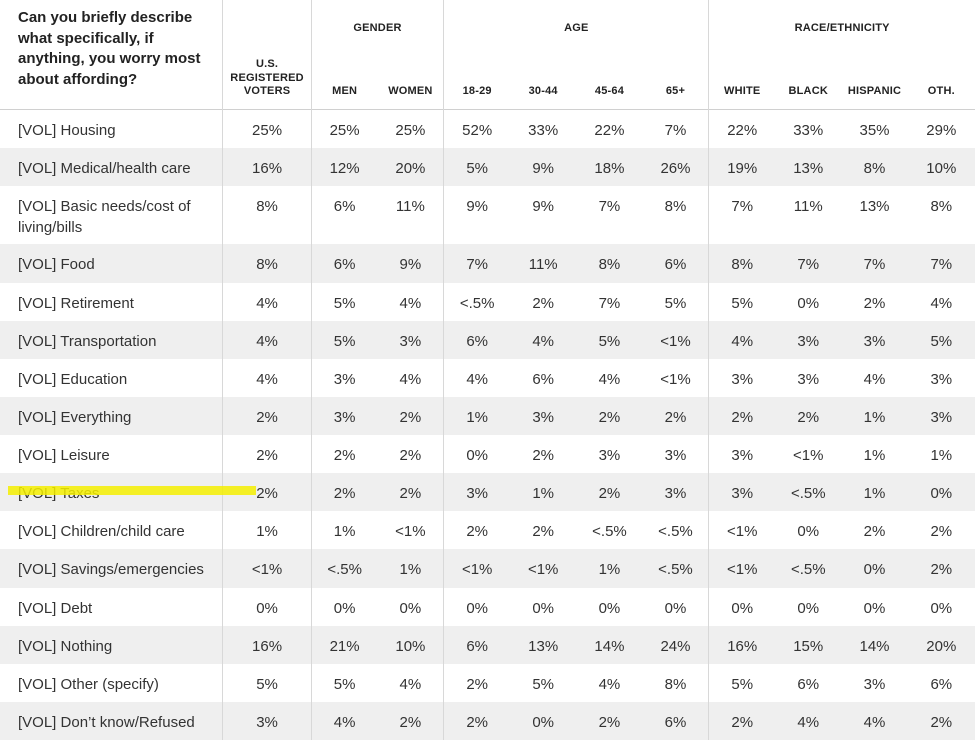 Image resolution: width=975 pixels, height=743 pixels. I want to click on column-header-65-plus: 65+, so click(675, 91).